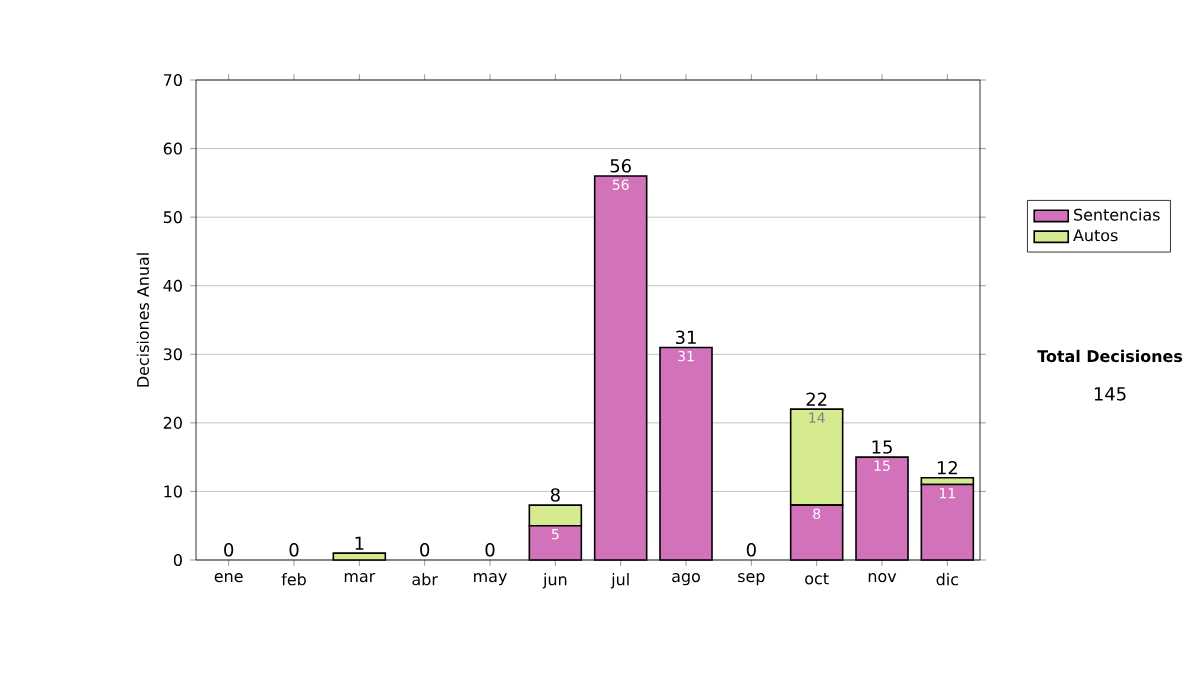  What do you see at coordinates (555, 495) in the screenshot?
I see `total-label: 8` at bounding box center [555, 495].